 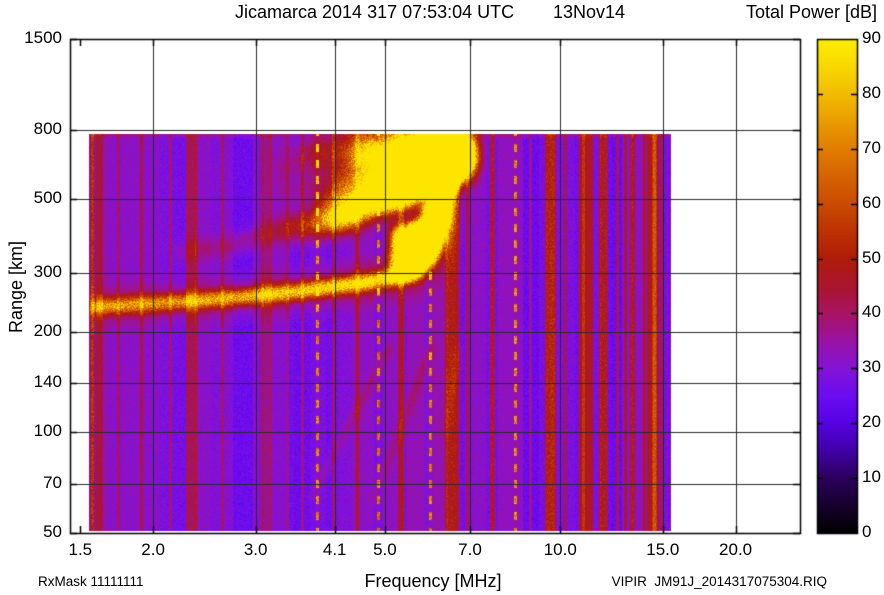 I want to click on x-tick-label: 10.0, so click(x=560, y=549).